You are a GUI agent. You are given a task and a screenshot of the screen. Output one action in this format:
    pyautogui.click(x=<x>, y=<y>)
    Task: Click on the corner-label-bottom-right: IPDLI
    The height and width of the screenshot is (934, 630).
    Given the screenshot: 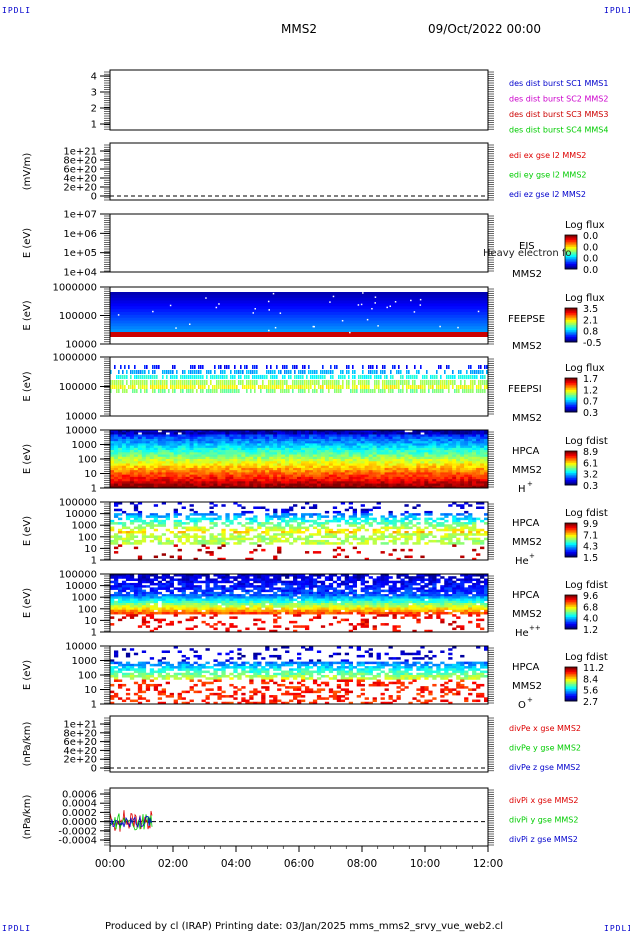 What is the action you would take?
    pyautogui.click(x=617, y=928)
    